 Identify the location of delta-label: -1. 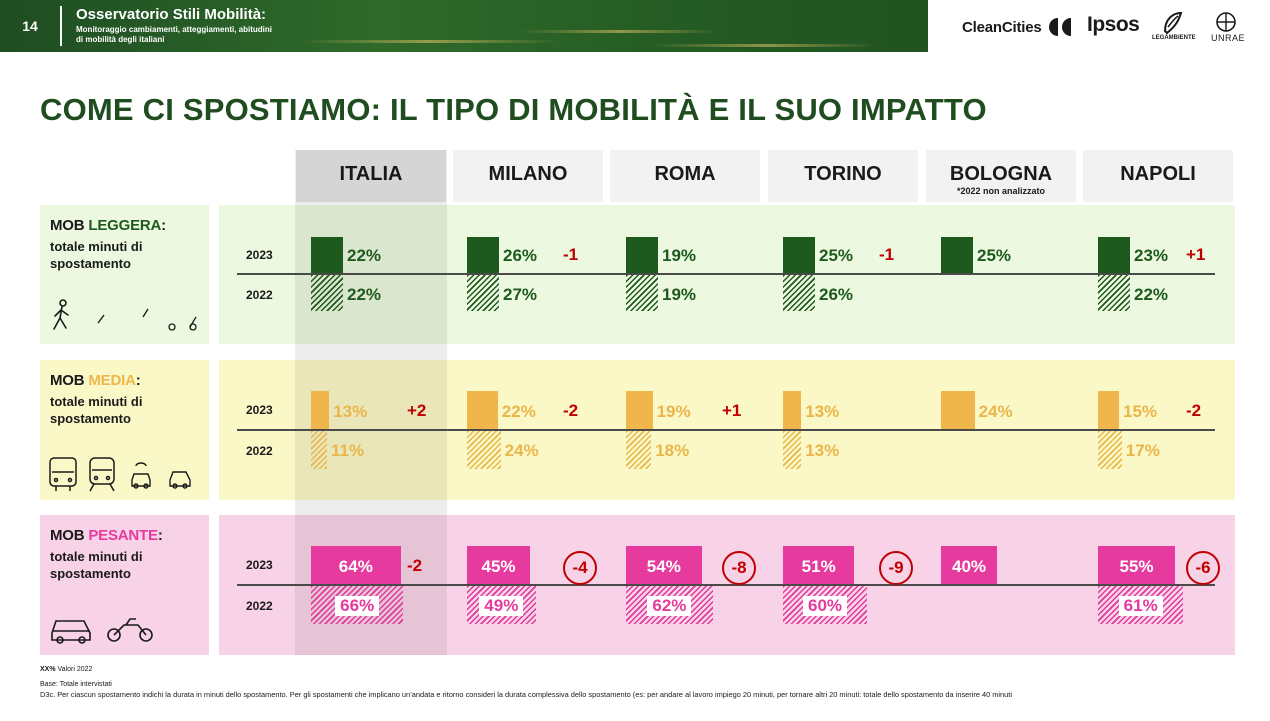
(887, 254).